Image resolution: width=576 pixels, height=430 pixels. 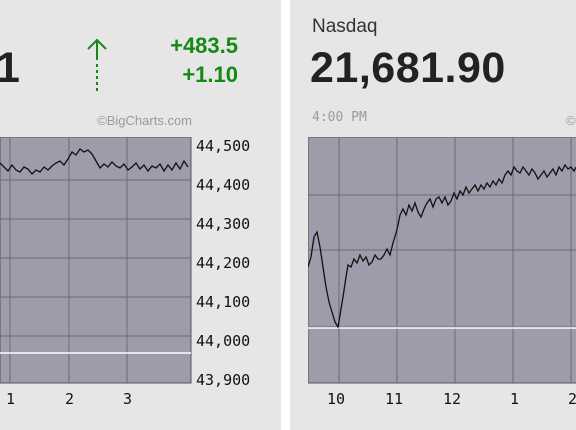 I want to click on x-tick: 11, so click(x=394, y=399).